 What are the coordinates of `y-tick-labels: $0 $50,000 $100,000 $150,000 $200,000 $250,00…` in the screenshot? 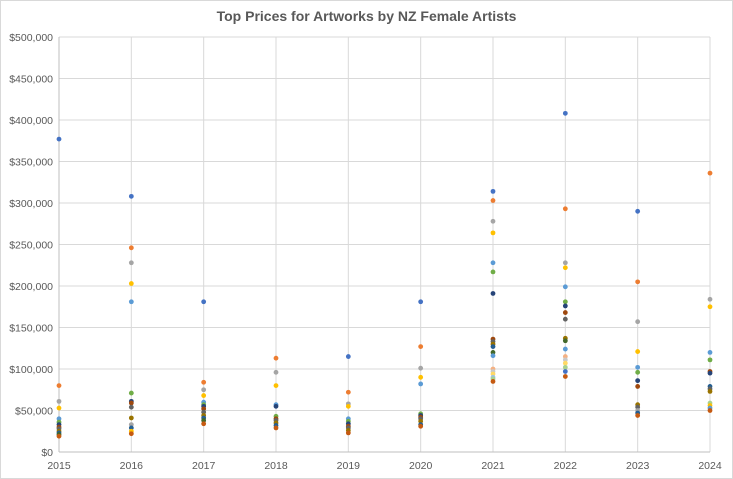 It's located at (31, 245).